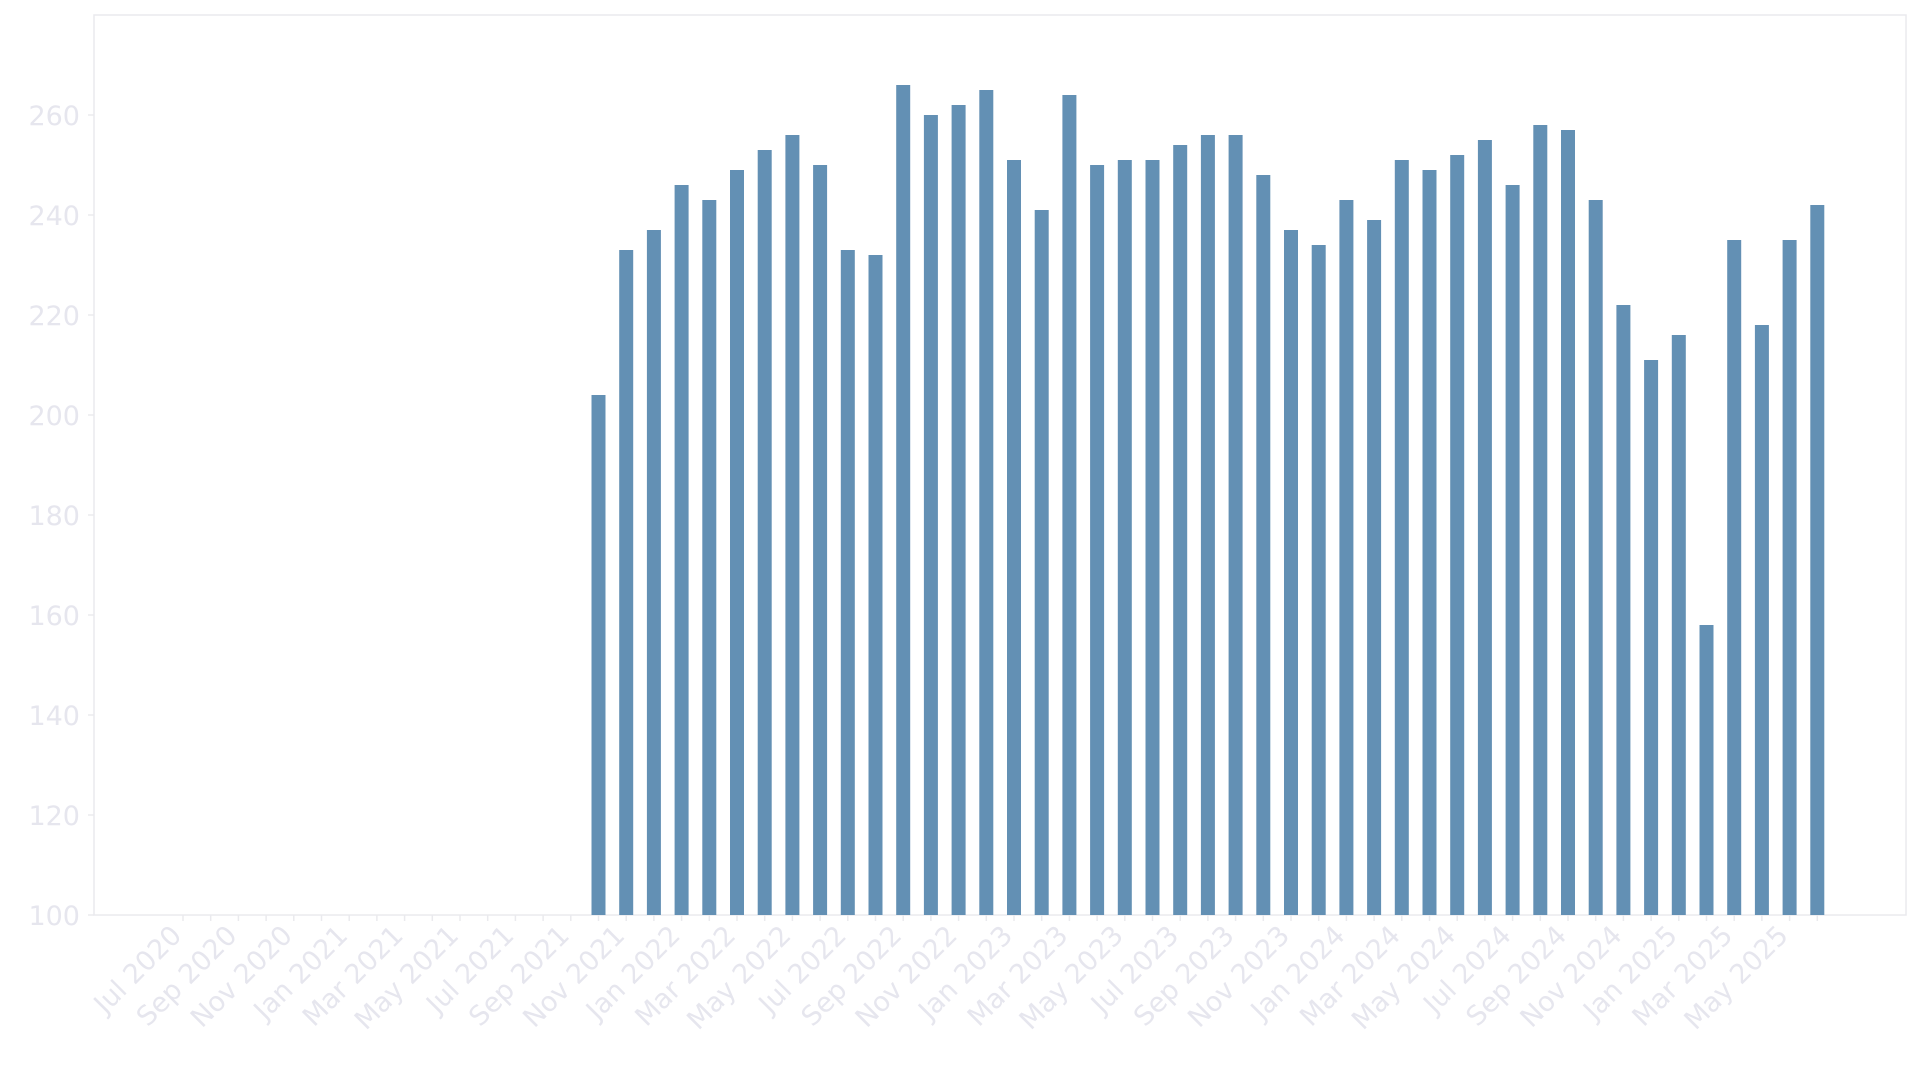 The width and height of the screenshot is (1920, 1084). I want to click on y-tick-label: 160, so click(54, 616).